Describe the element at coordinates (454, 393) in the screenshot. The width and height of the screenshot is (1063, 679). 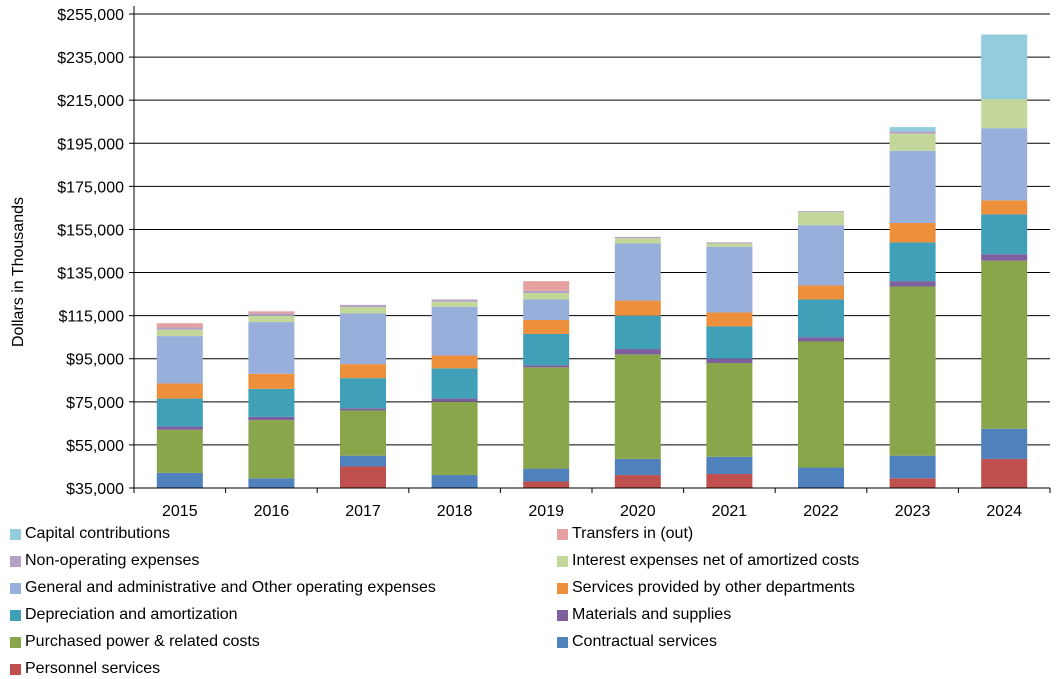
I see `bar-stack-2018` at that location.